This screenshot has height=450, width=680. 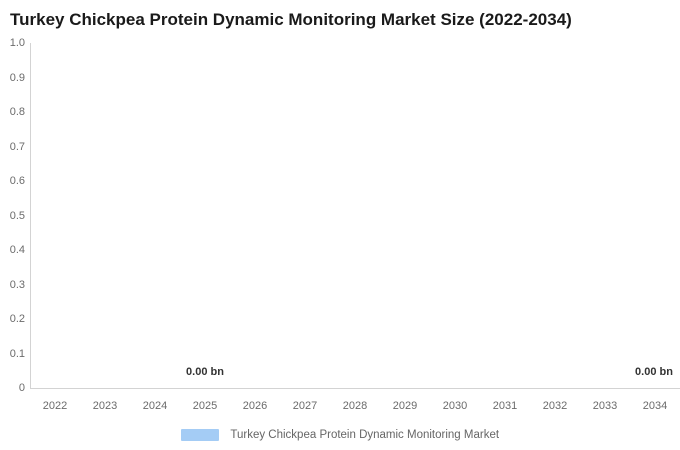 What do you see at coordinates (305, 406) in the screenshot?
I see `x-tick-label: 2027` at bounding box center [305, 406].